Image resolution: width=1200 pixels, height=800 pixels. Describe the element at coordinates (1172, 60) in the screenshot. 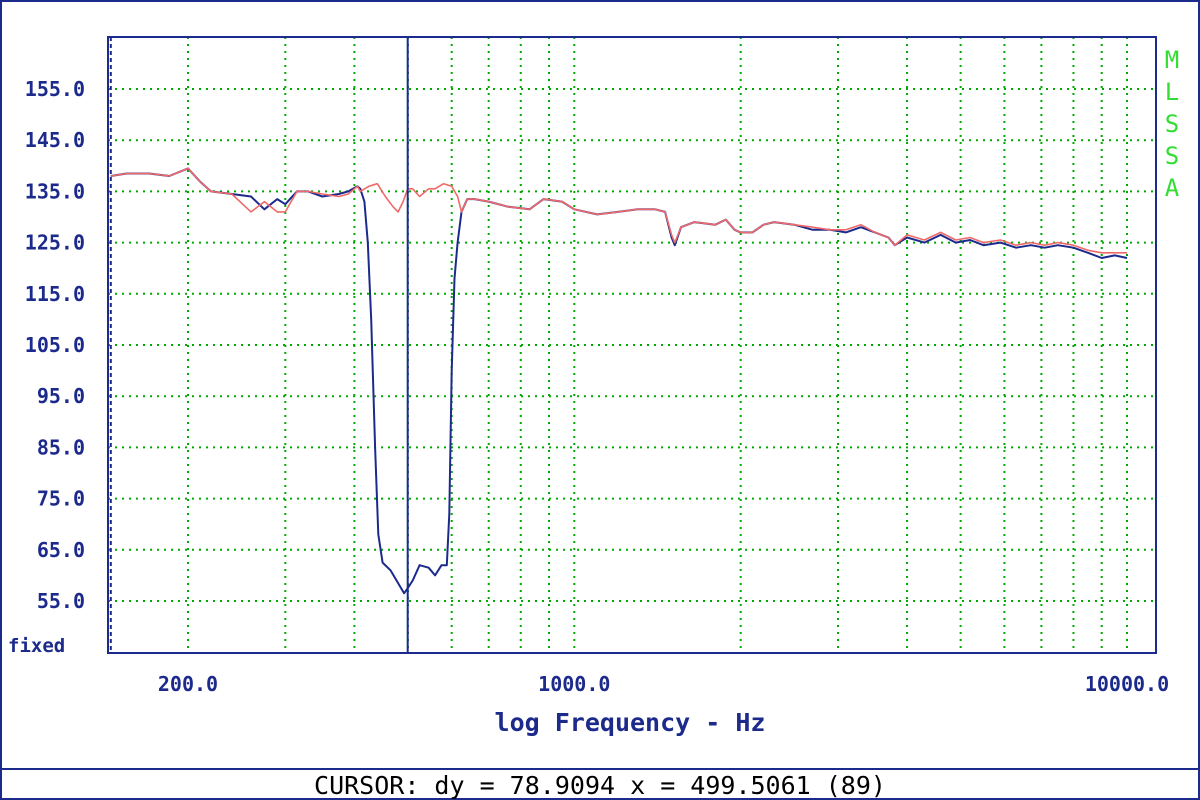

I see `side-label-letter: M` at that location.